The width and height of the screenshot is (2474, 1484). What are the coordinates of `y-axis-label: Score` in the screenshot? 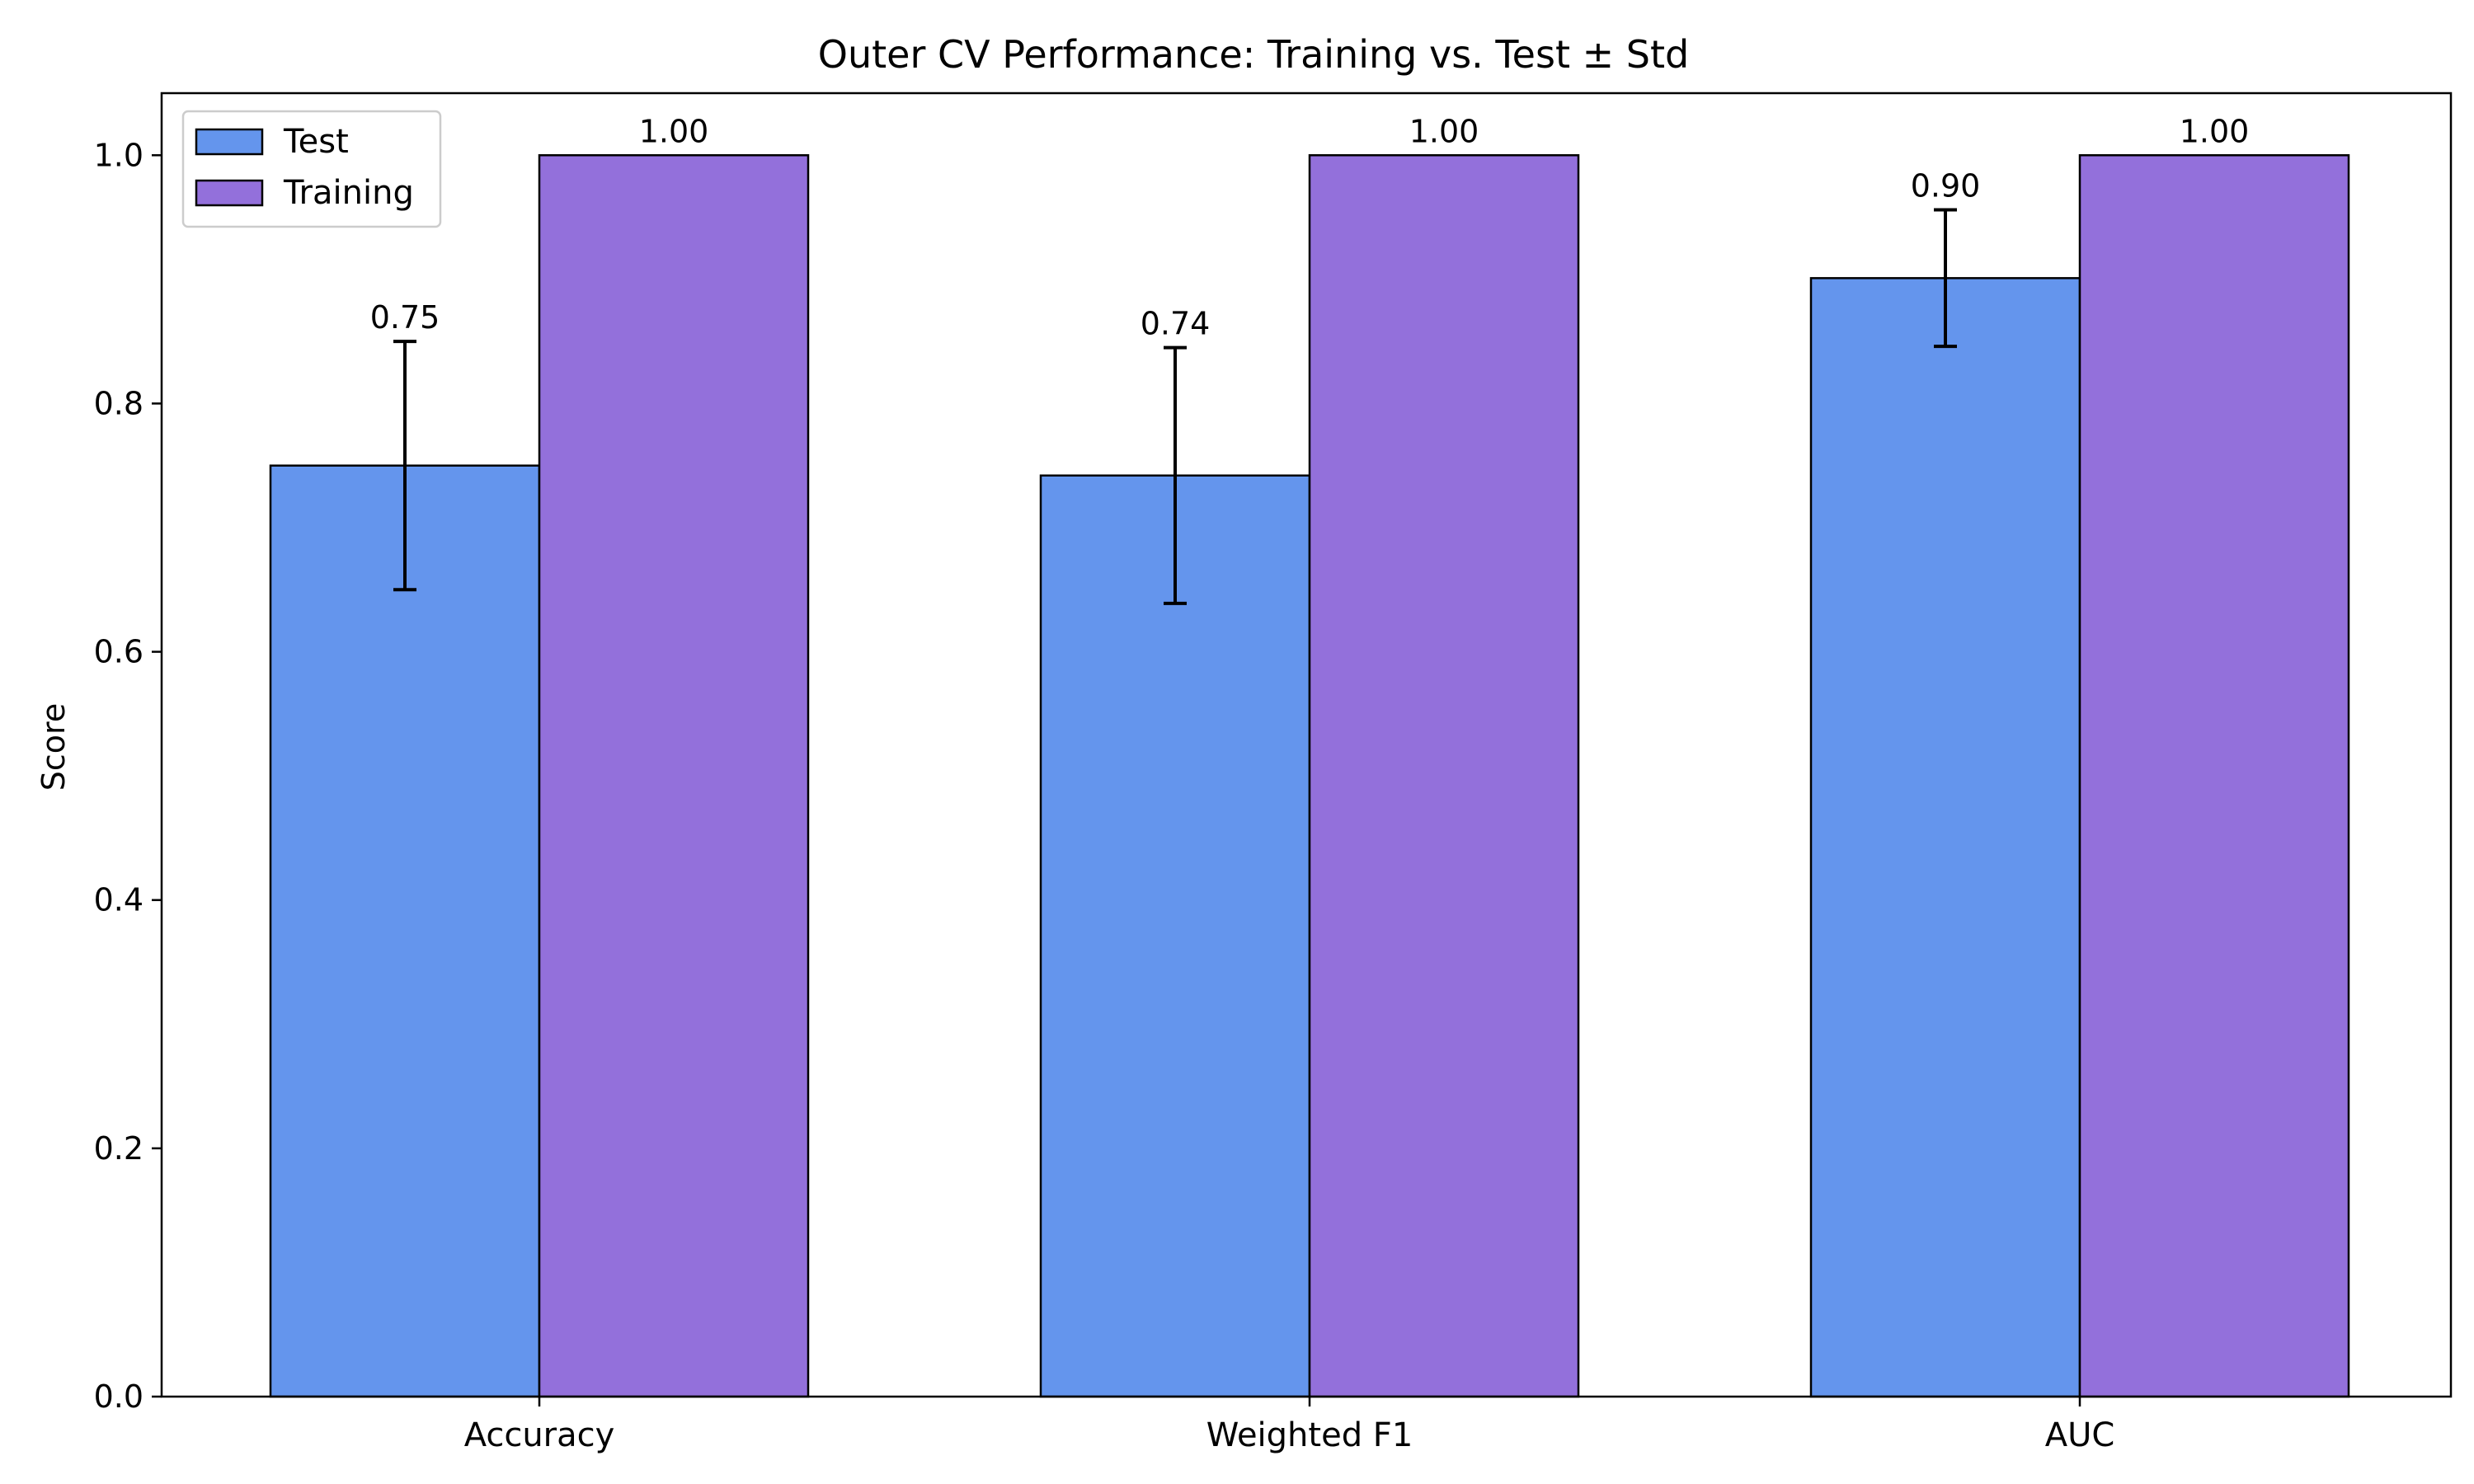 It's located at (53, 747).